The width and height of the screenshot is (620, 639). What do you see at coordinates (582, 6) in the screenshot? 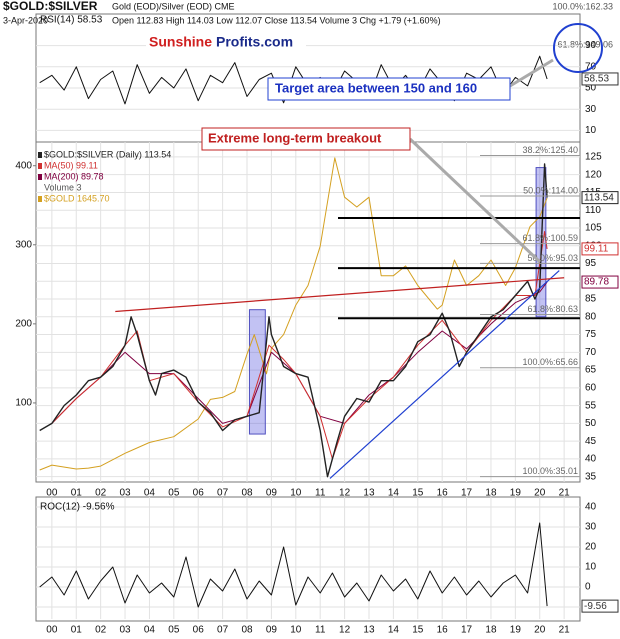
I see `fib-label: 100.0%:162.33` at bounding box center [582, 6].